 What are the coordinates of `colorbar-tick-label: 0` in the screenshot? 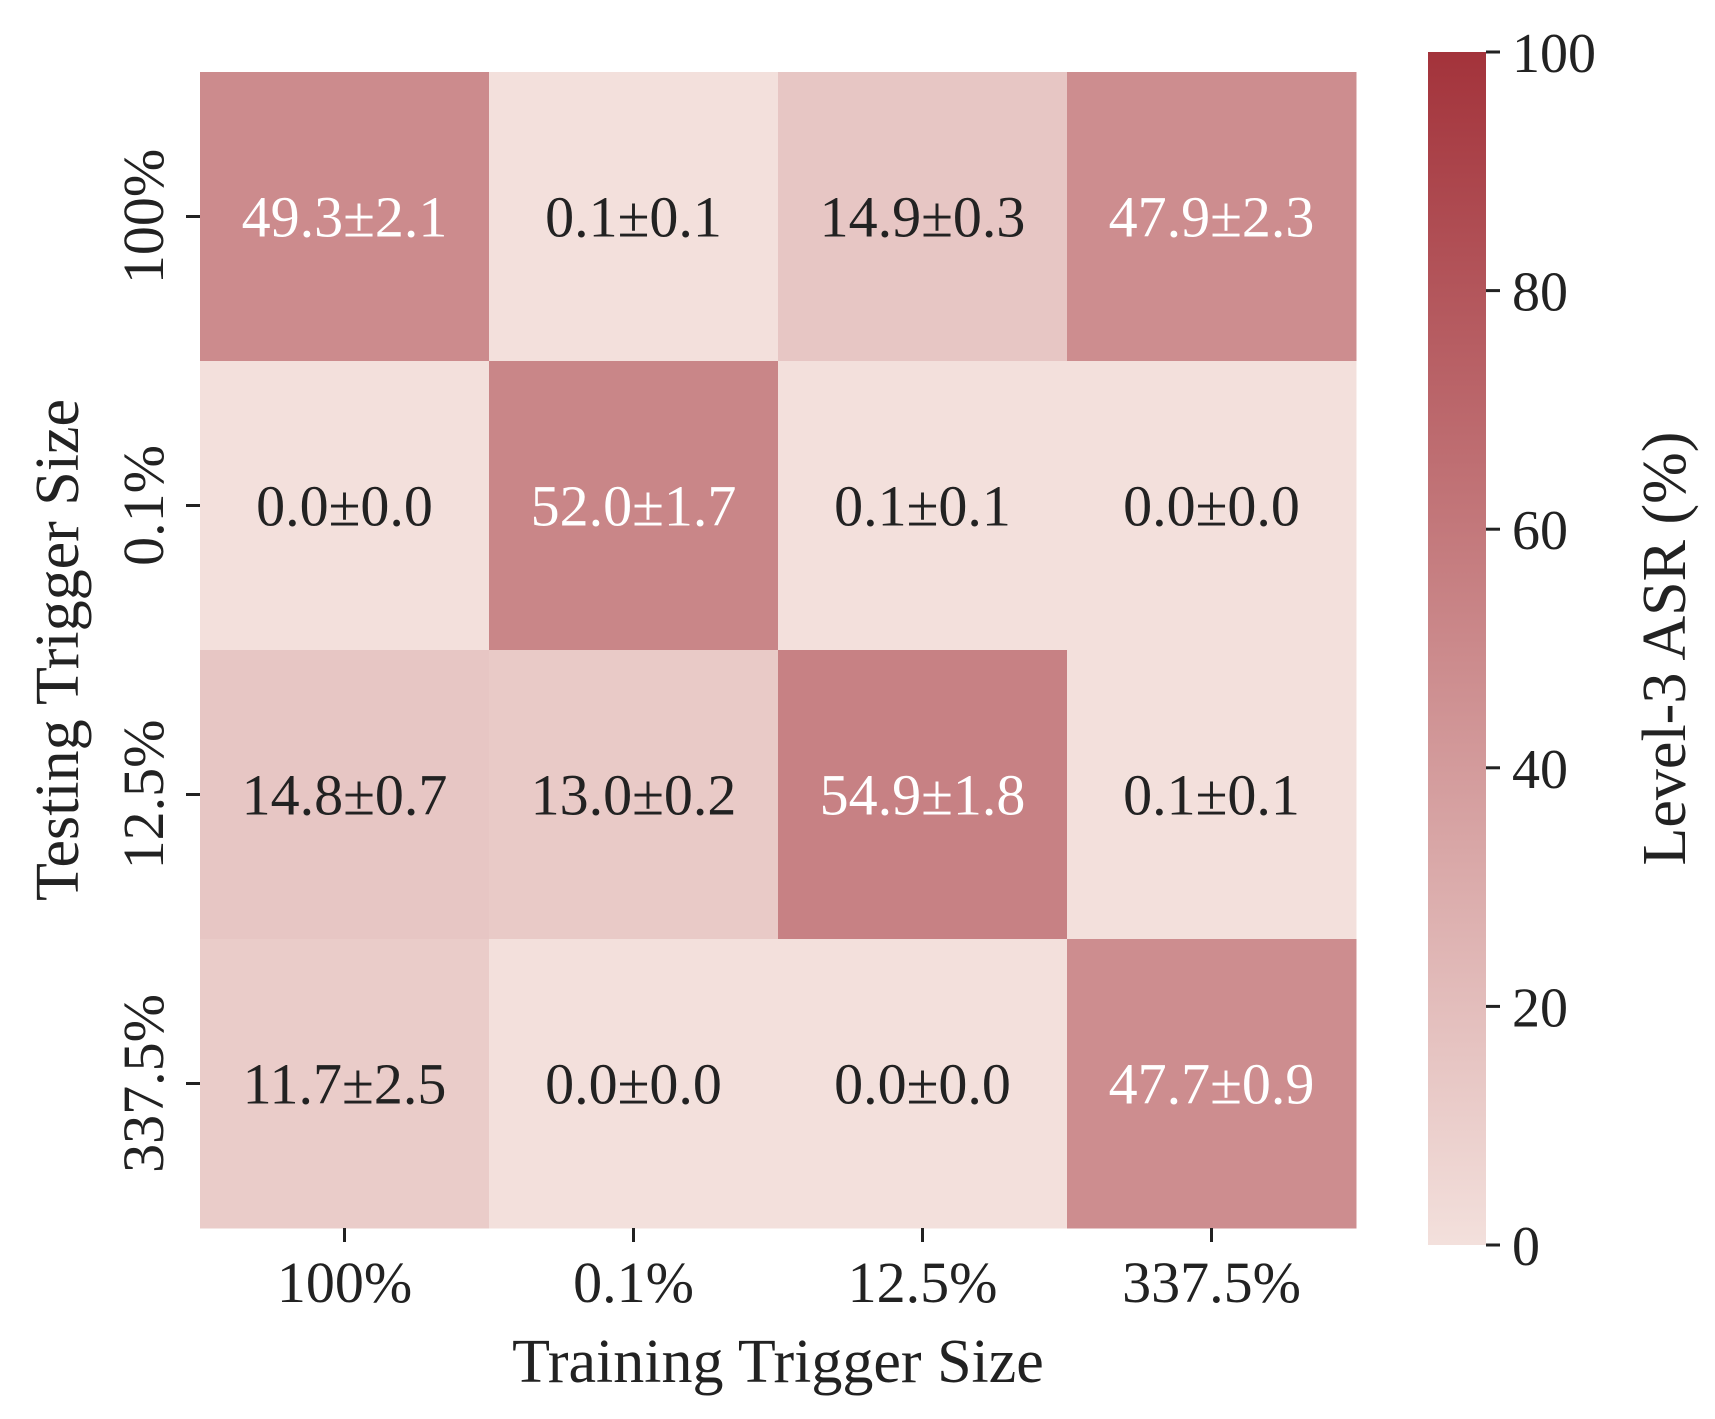 It's located at (1526, 1247).